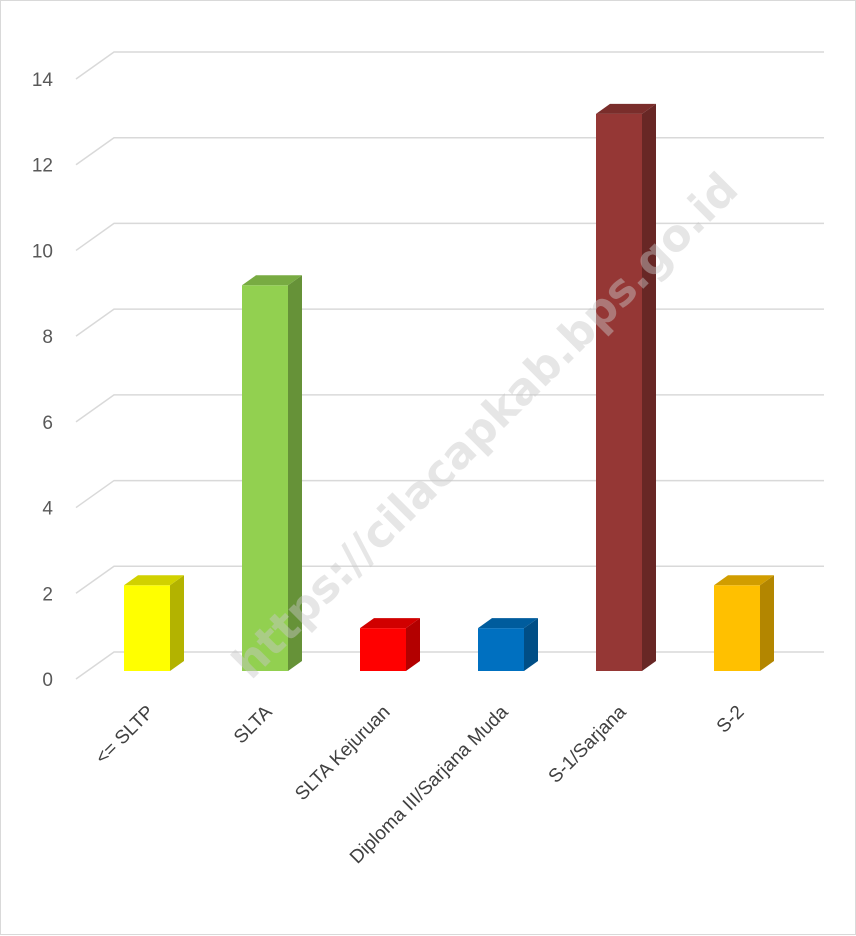 This screenshot has width=856, height=936. Describe the element at coordinates (47, 594) in the screenshot. I see `y-tick-label: 2` at that location.